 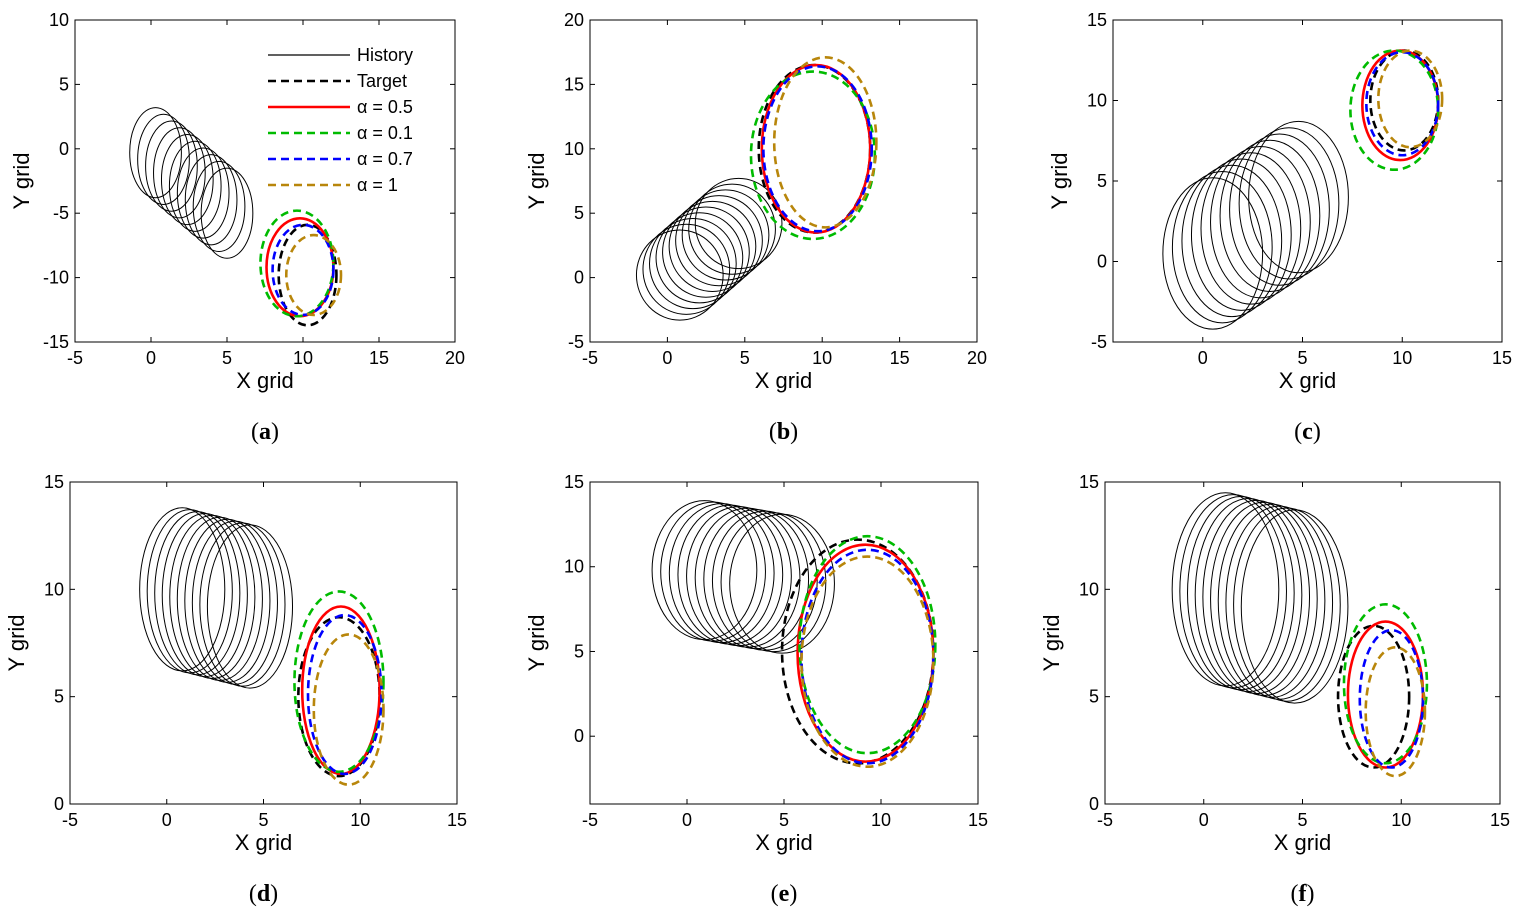 I want to click on panel-caption: (e), so click(x=784, y=894).